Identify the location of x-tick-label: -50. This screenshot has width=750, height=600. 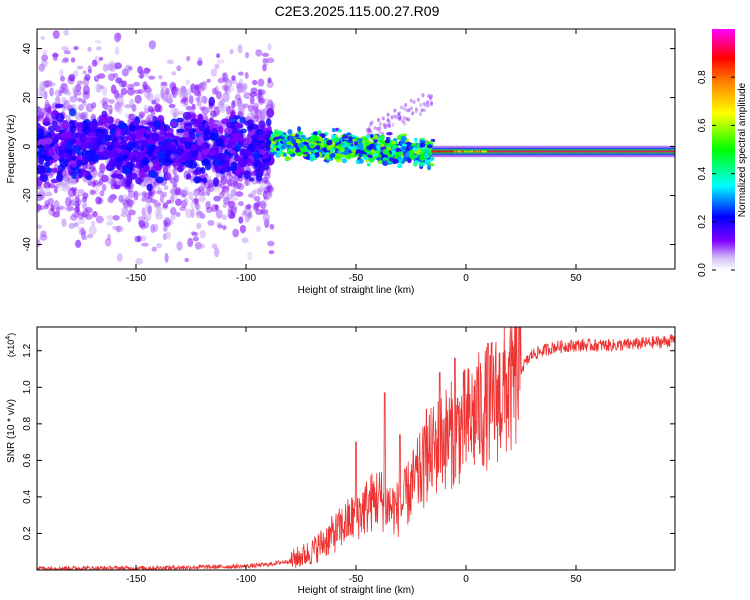
(356, 579).